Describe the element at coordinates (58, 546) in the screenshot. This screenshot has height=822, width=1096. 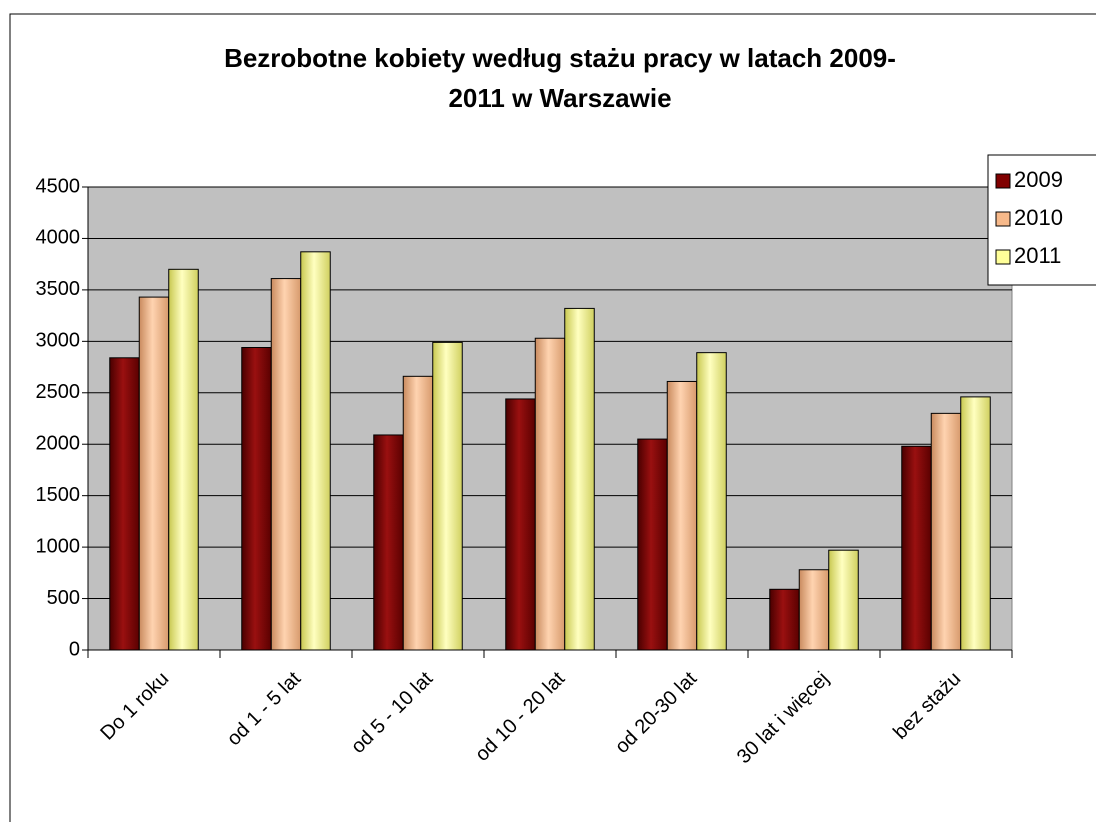
I see `y-tick-label: 1000` at that location.